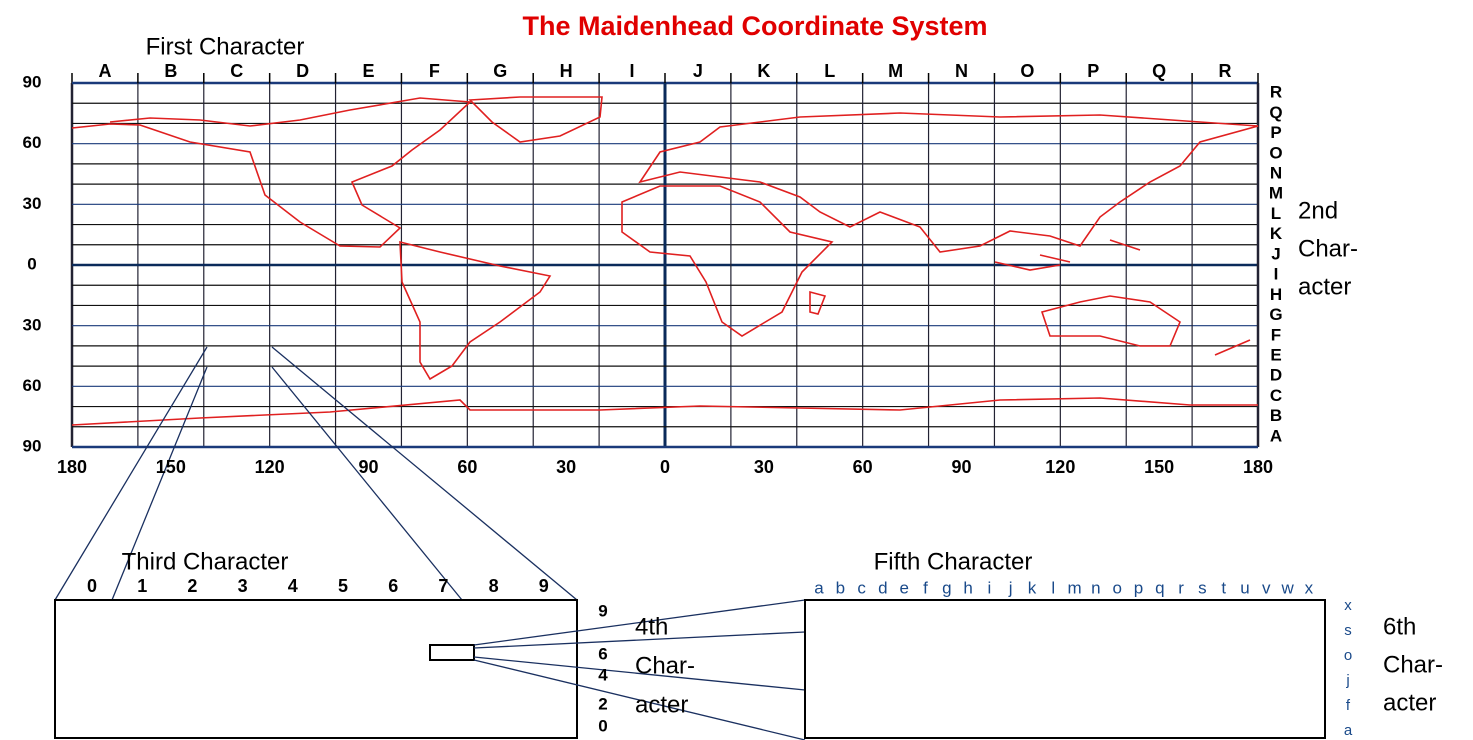 The width and height of the screenshot is (1473, 740). Describe the element at coordinates (882, 587) in the screenshot. I see `fifth-character-letter: d` at that location.